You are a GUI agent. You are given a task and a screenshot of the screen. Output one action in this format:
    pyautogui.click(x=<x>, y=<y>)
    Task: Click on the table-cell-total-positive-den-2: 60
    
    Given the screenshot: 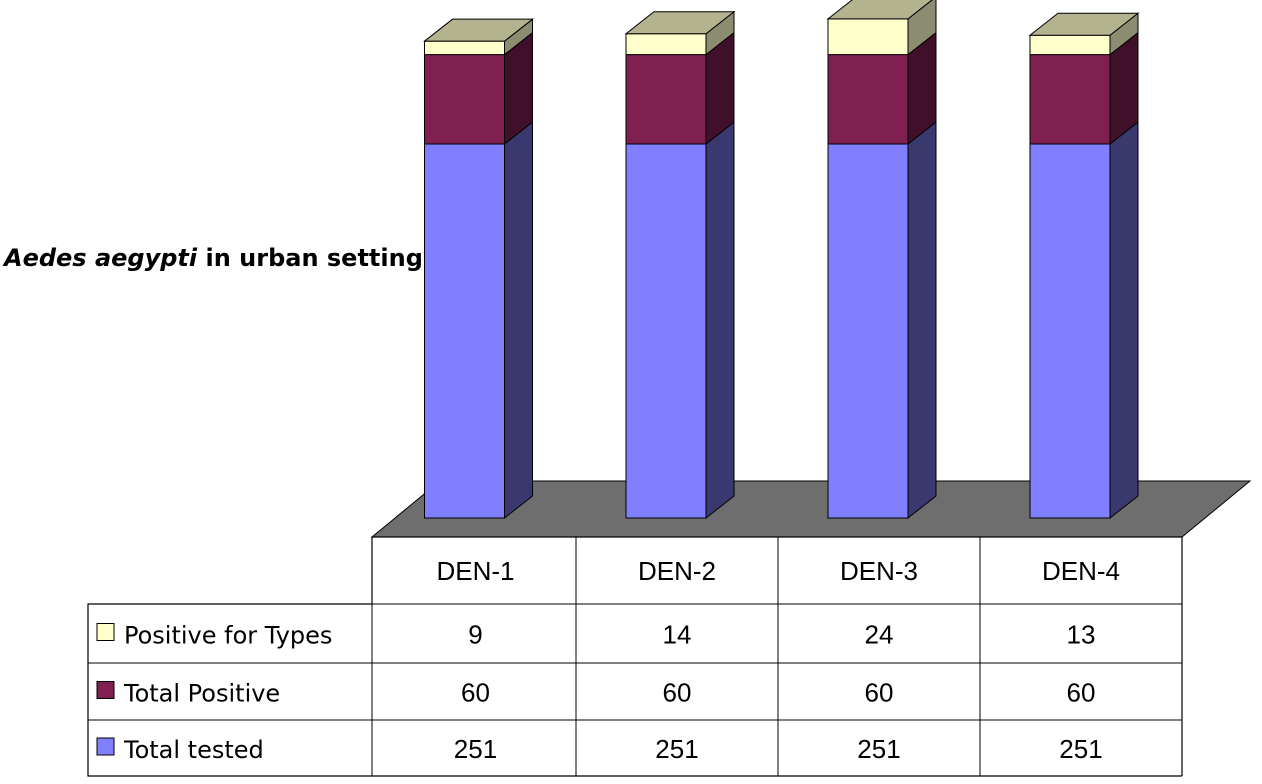 What is the action you would take?
    pyautogui.click(x=677, y=693)
    